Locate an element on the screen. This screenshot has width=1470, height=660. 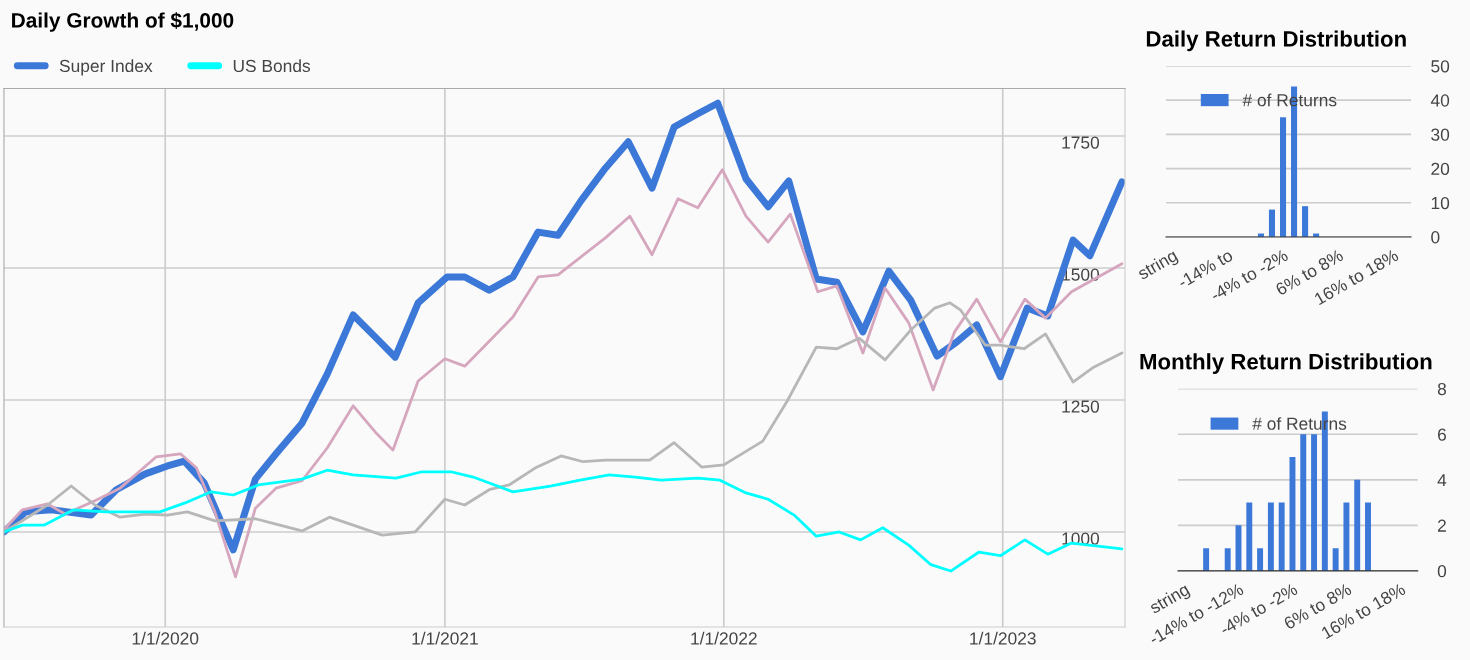
x-tick-label: 1/1/2023 is located at coordinates (1003, 638).